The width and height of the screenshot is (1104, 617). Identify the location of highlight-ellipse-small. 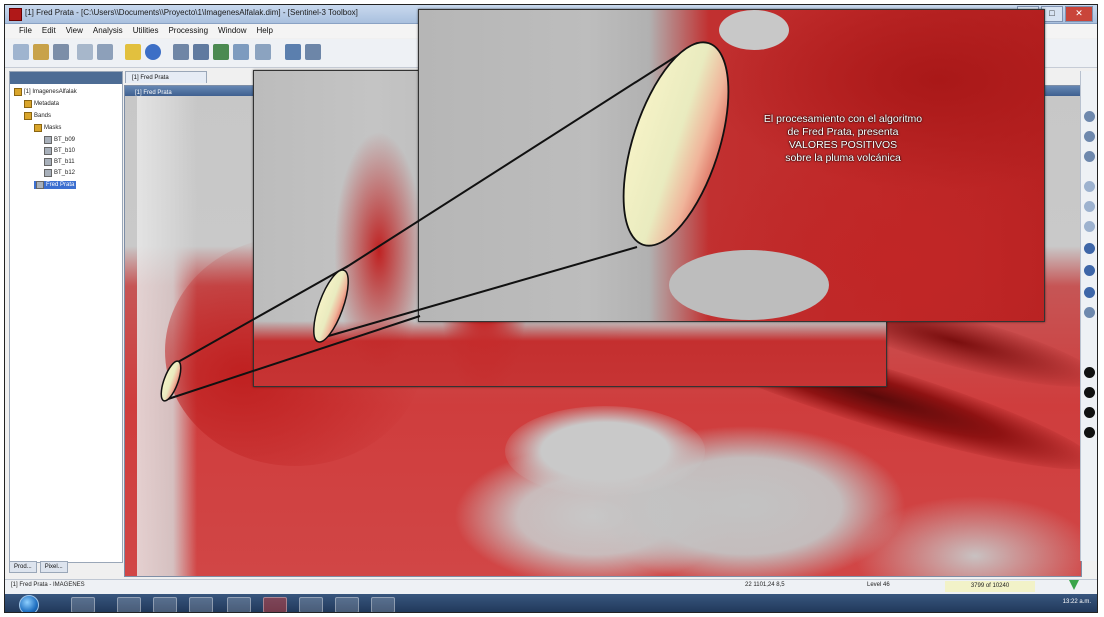
(171, 381).